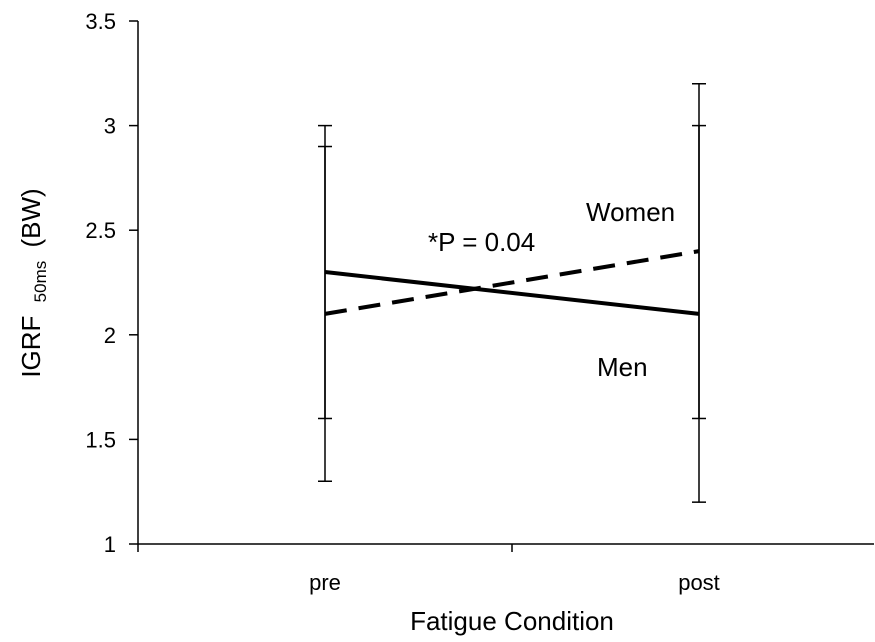  I want to click on series-line-men, so click(512, 293).